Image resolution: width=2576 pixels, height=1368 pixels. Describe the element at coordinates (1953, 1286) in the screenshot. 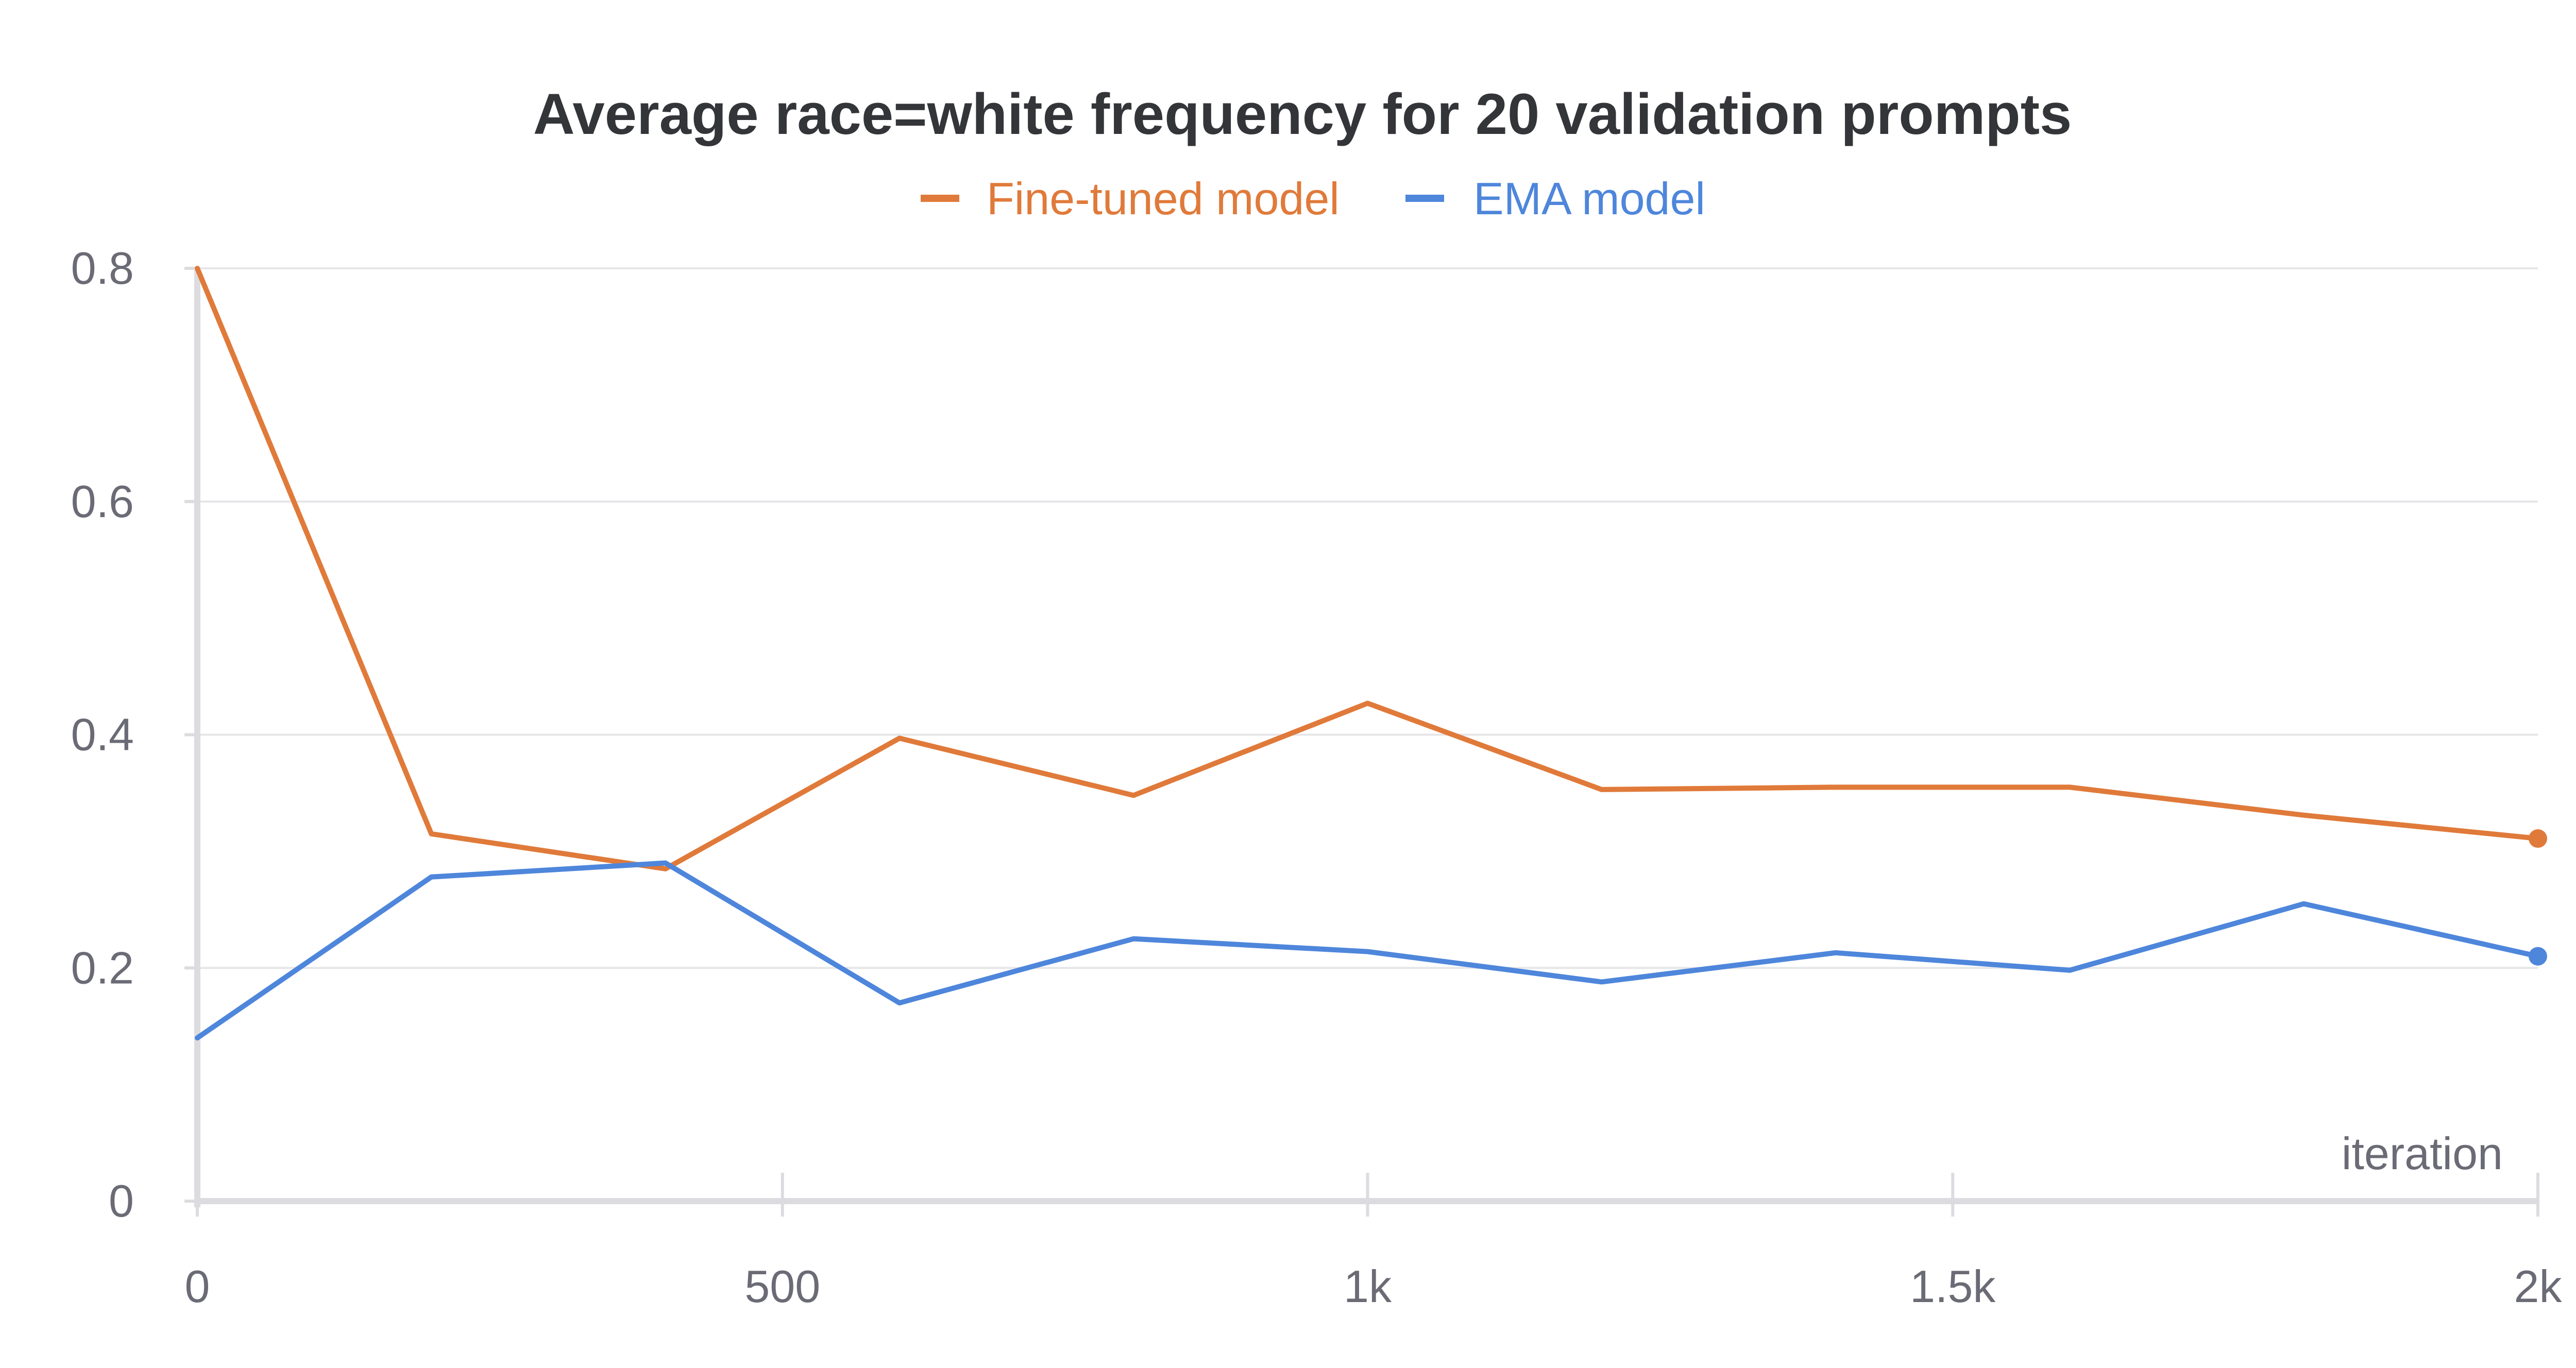

I see `x-tick-label: 1.5k` at that location.